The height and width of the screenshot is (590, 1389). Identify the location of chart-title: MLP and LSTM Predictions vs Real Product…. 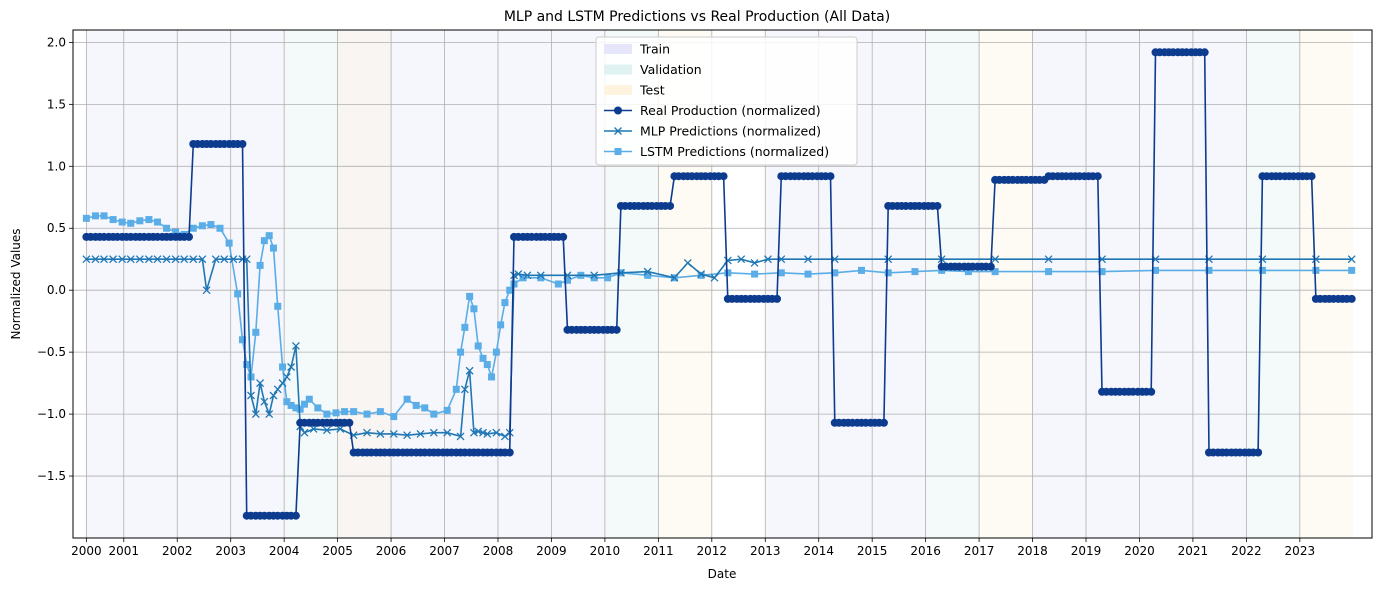
(697, 17).